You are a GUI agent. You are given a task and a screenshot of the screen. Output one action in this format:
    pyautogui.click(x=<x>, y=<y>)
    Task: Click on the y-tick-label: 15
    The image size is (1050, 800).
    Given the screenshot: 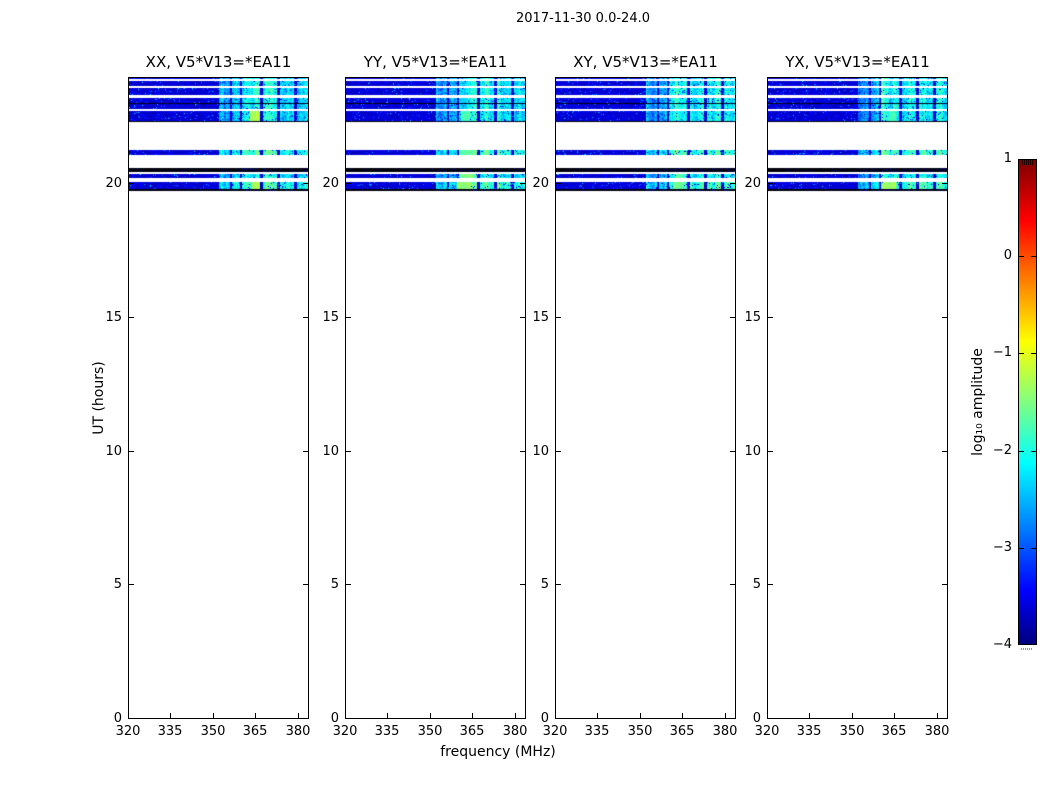 What is the action you would take?
    pyautogui.click(x=752, y=317)
    